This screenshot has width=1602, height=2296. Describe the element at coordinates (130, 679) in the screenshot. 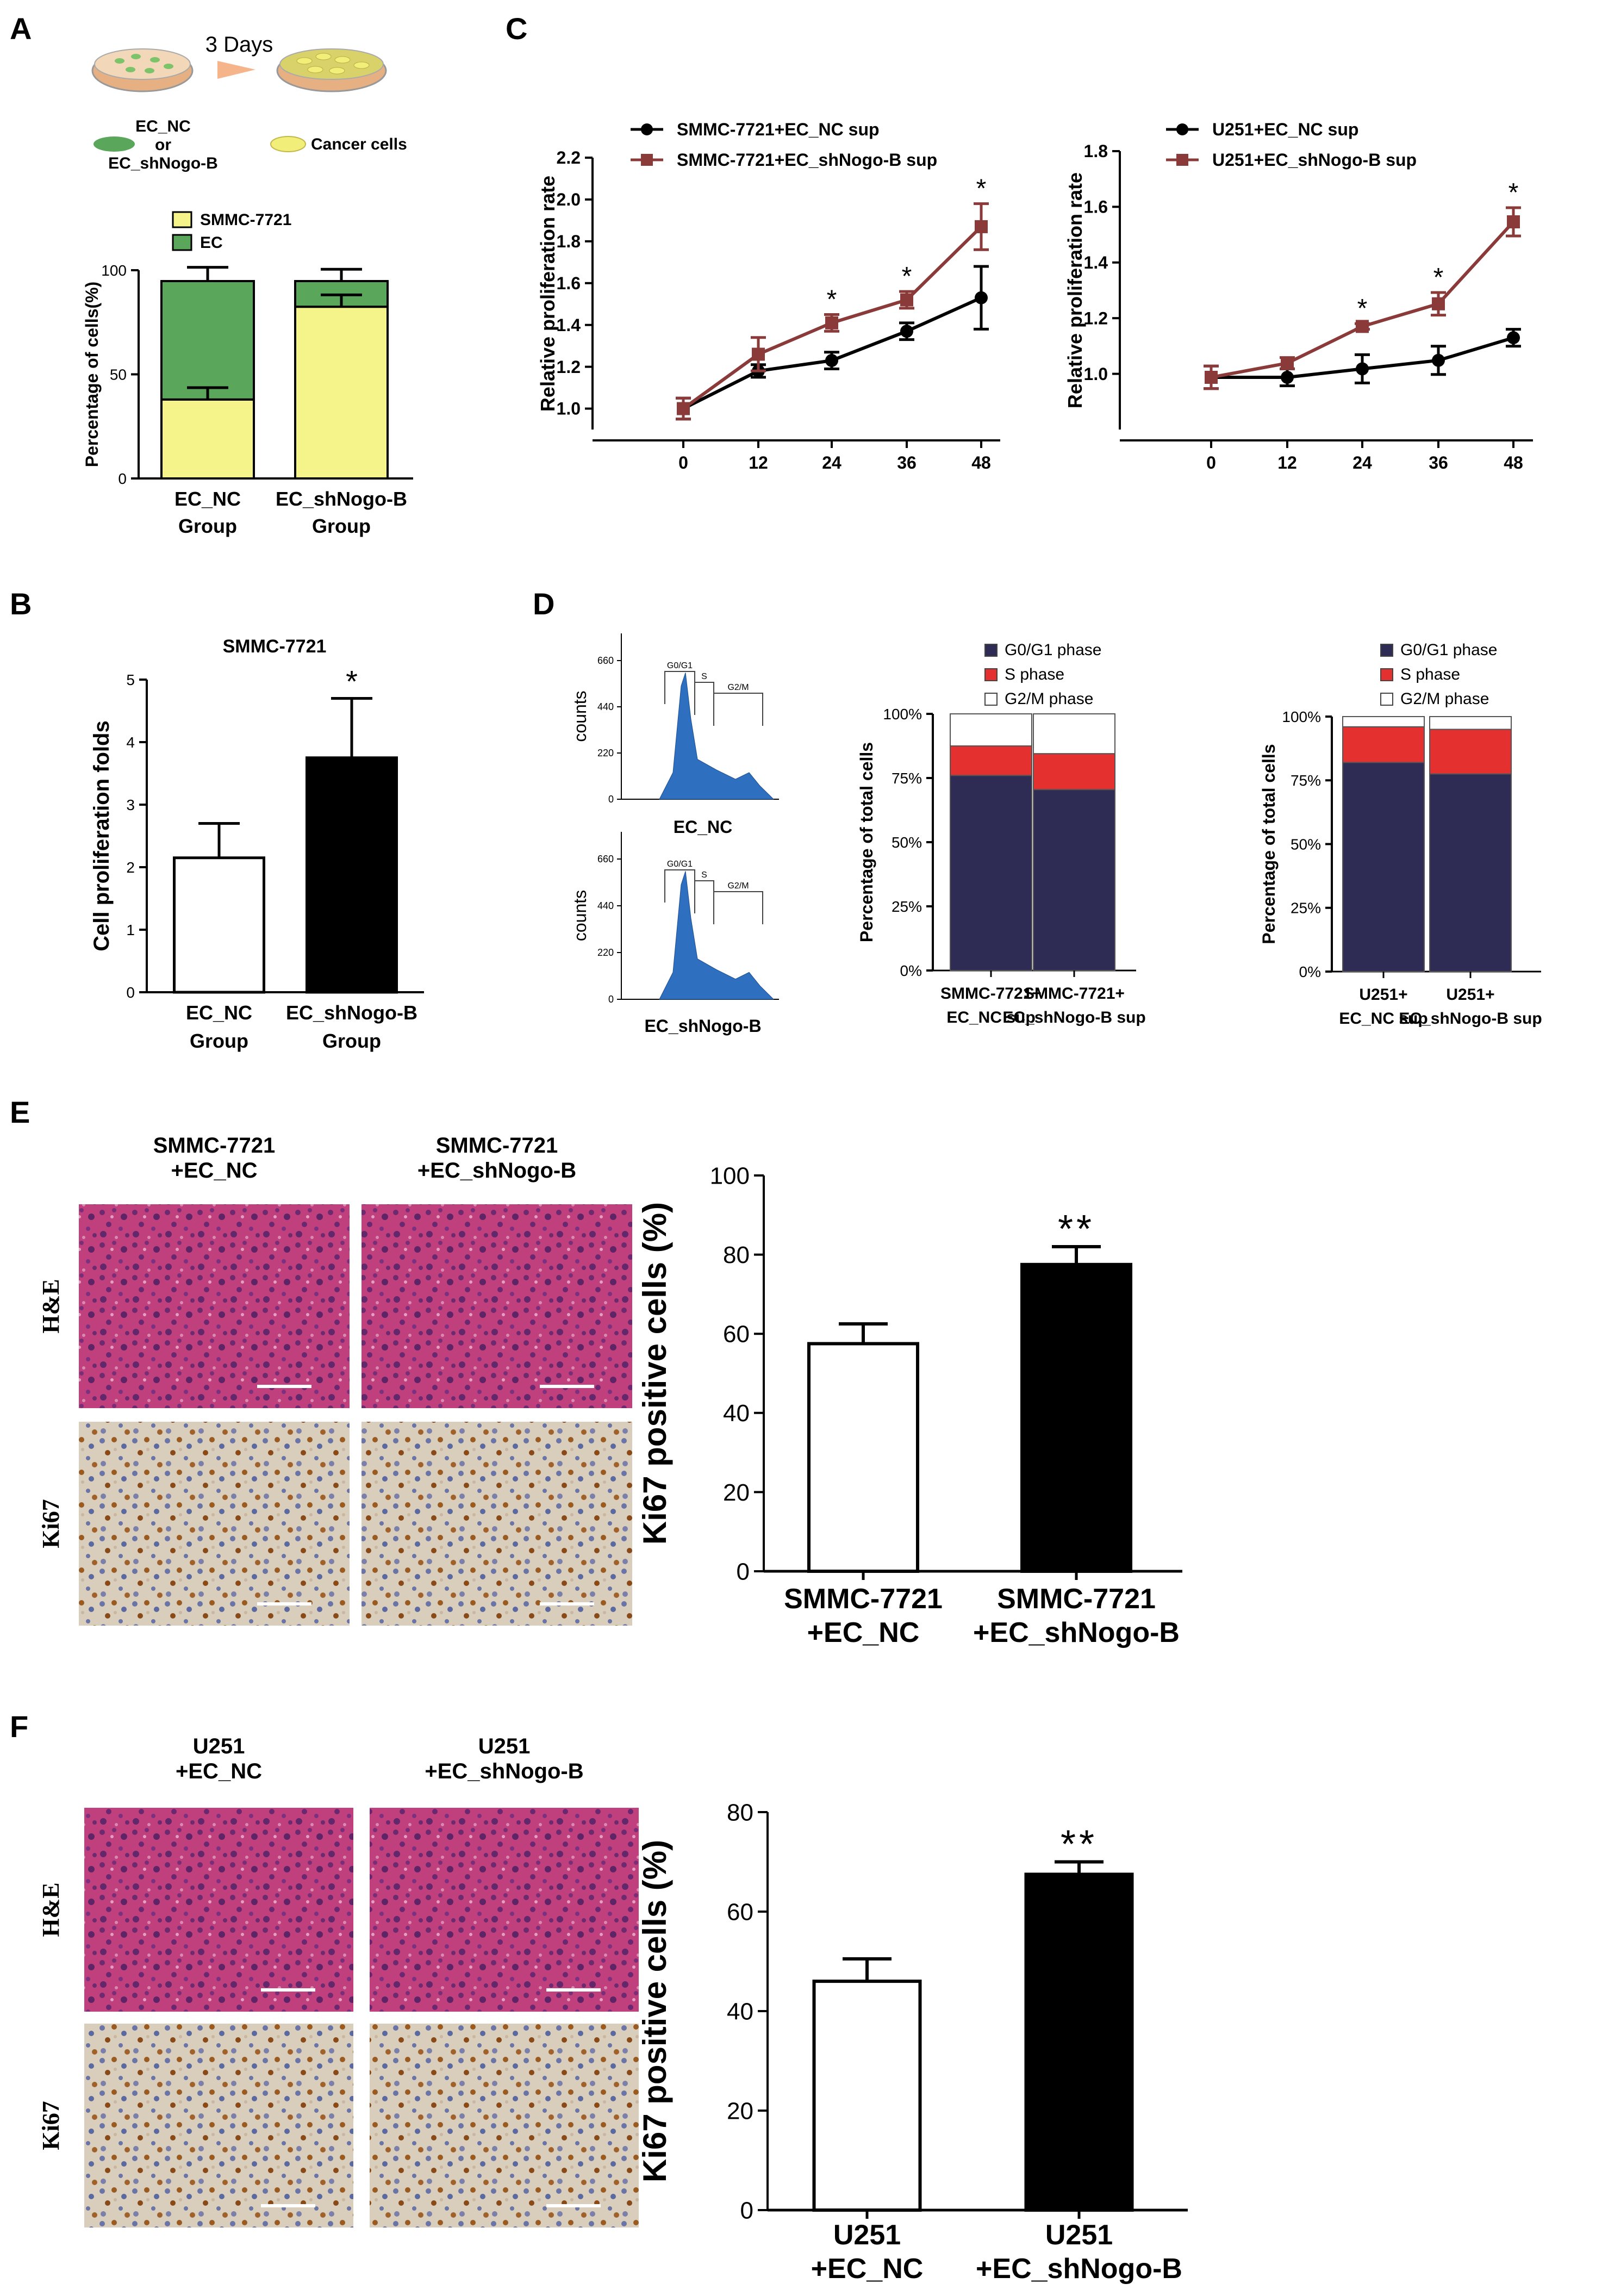

I see `y-tick-label: 5` at that location.